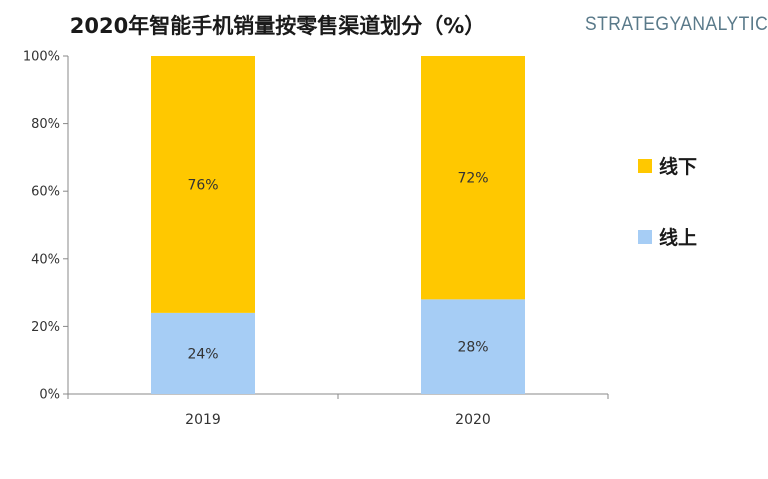  I want to click on brand-logo-text: STRATEGYANALYTICS, so click(676, 24).